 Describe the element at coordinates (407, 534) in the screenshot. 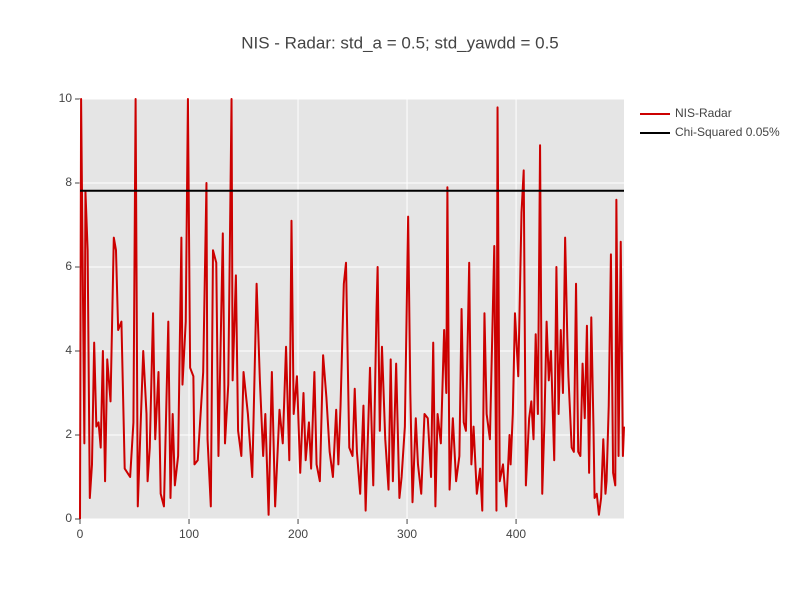

I see `x-tick-label: 300` at that location.